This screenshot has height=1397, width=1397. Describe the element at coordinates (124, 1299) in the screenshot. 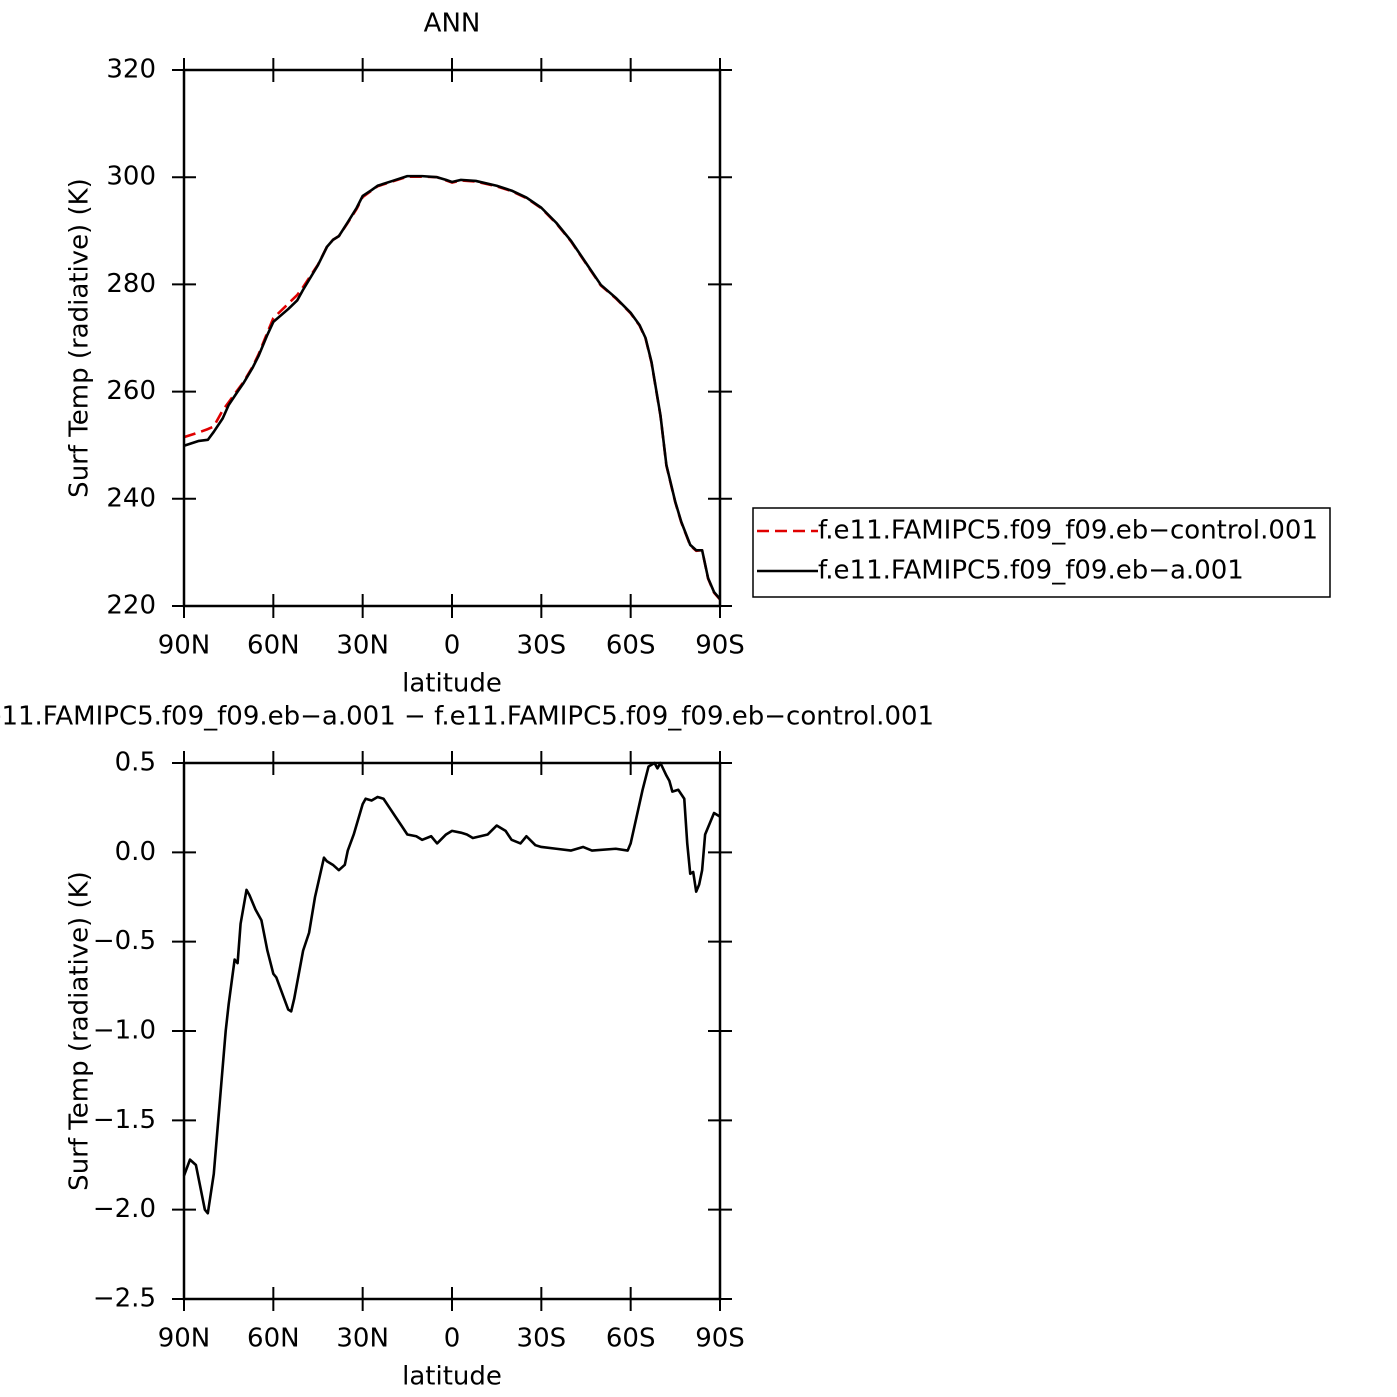

I see `y-tick-label: −2.5` at that location.